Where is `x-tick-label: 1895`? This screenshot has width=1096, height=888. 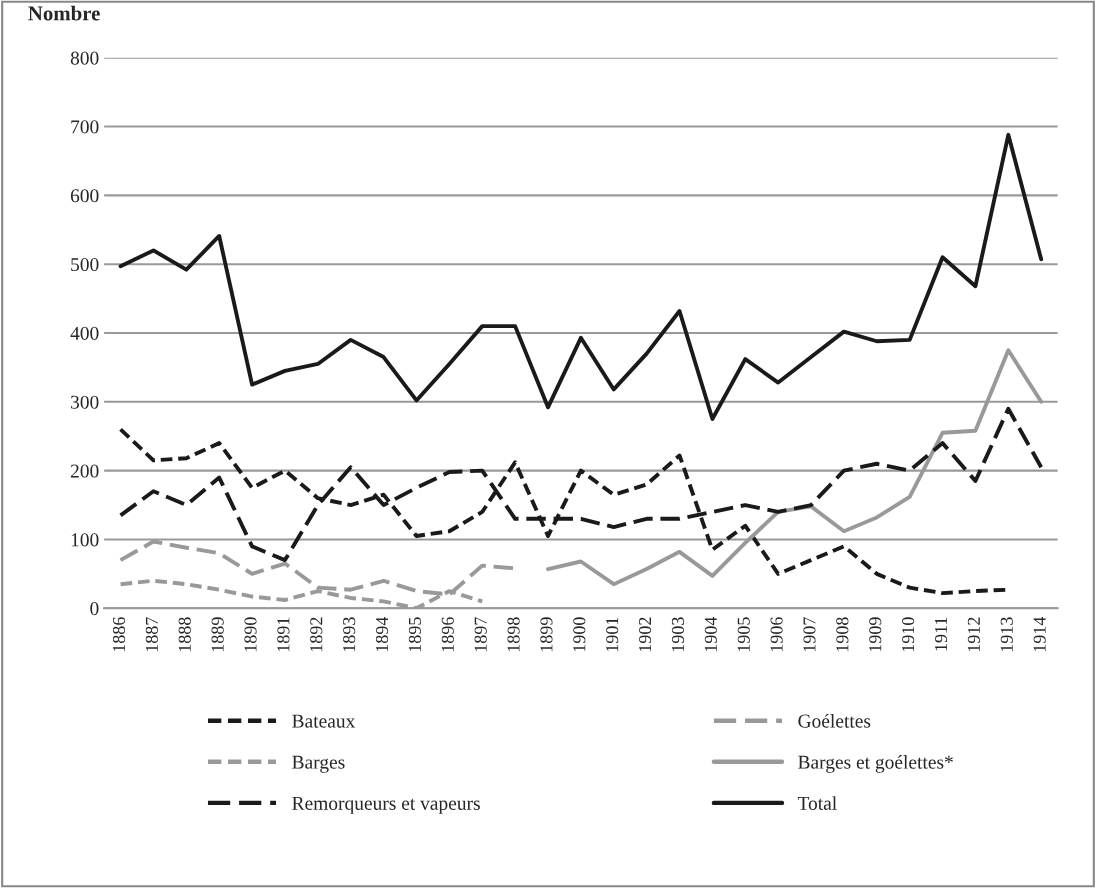
x-tick-label: 1895 is located at coordinates (414, 634).